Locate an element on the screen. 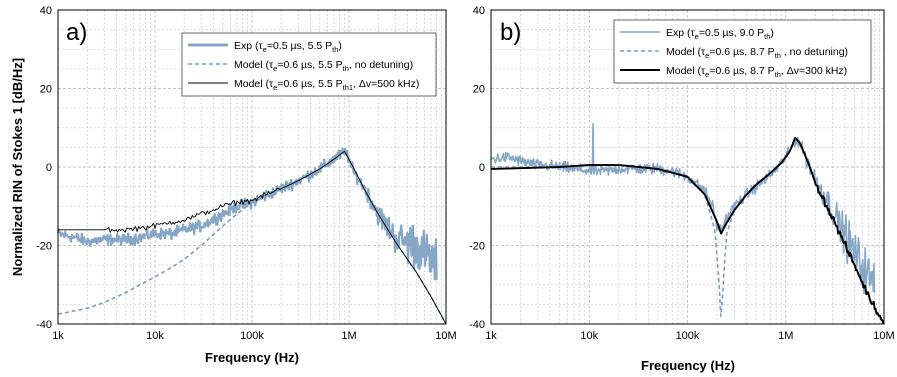 This screenshot has height=377, width=897. panel-label-a: a) is located at coordinates (76, 32).